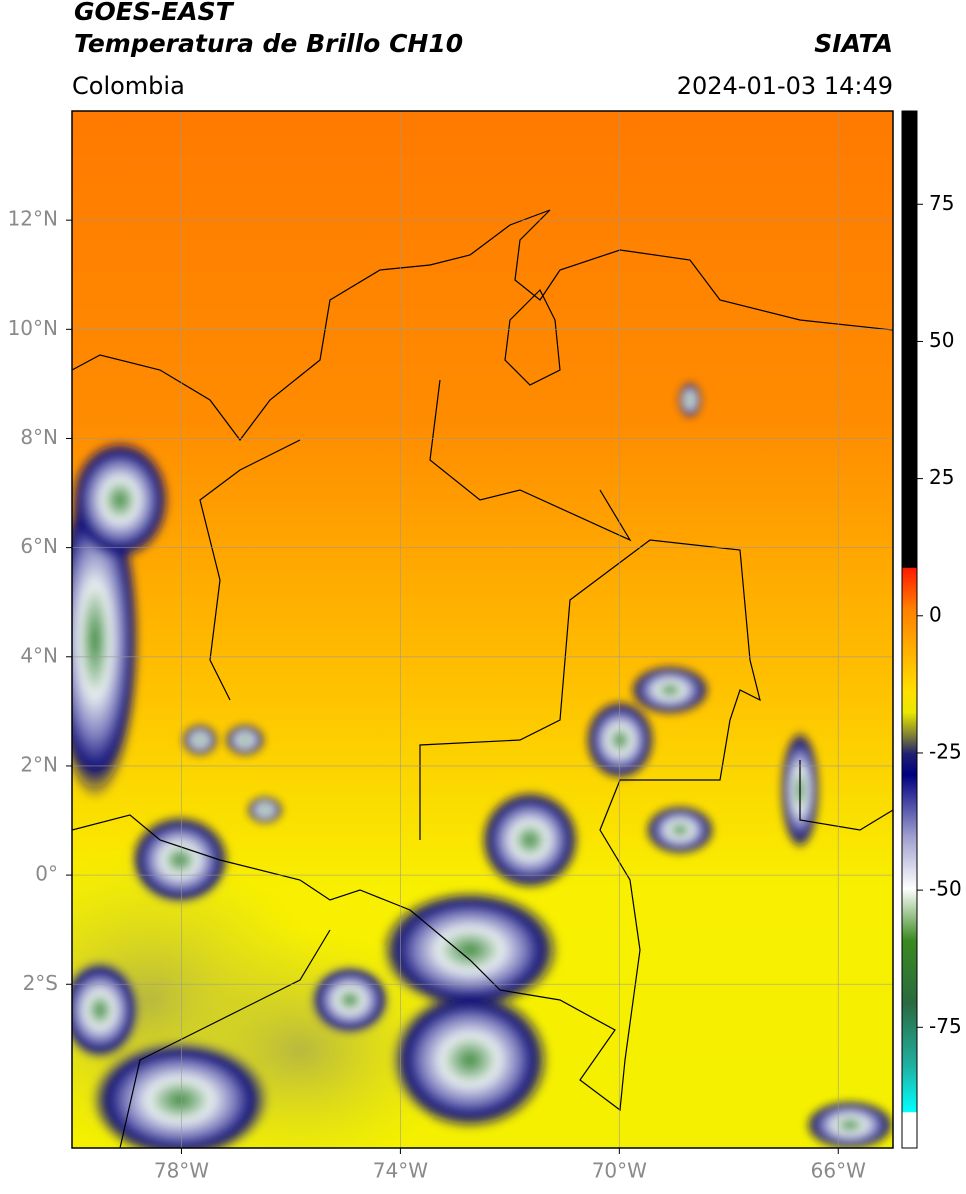 The image size is (966, 1194). I want to click on colorbar-tick-label: -50, so click(945, 889).